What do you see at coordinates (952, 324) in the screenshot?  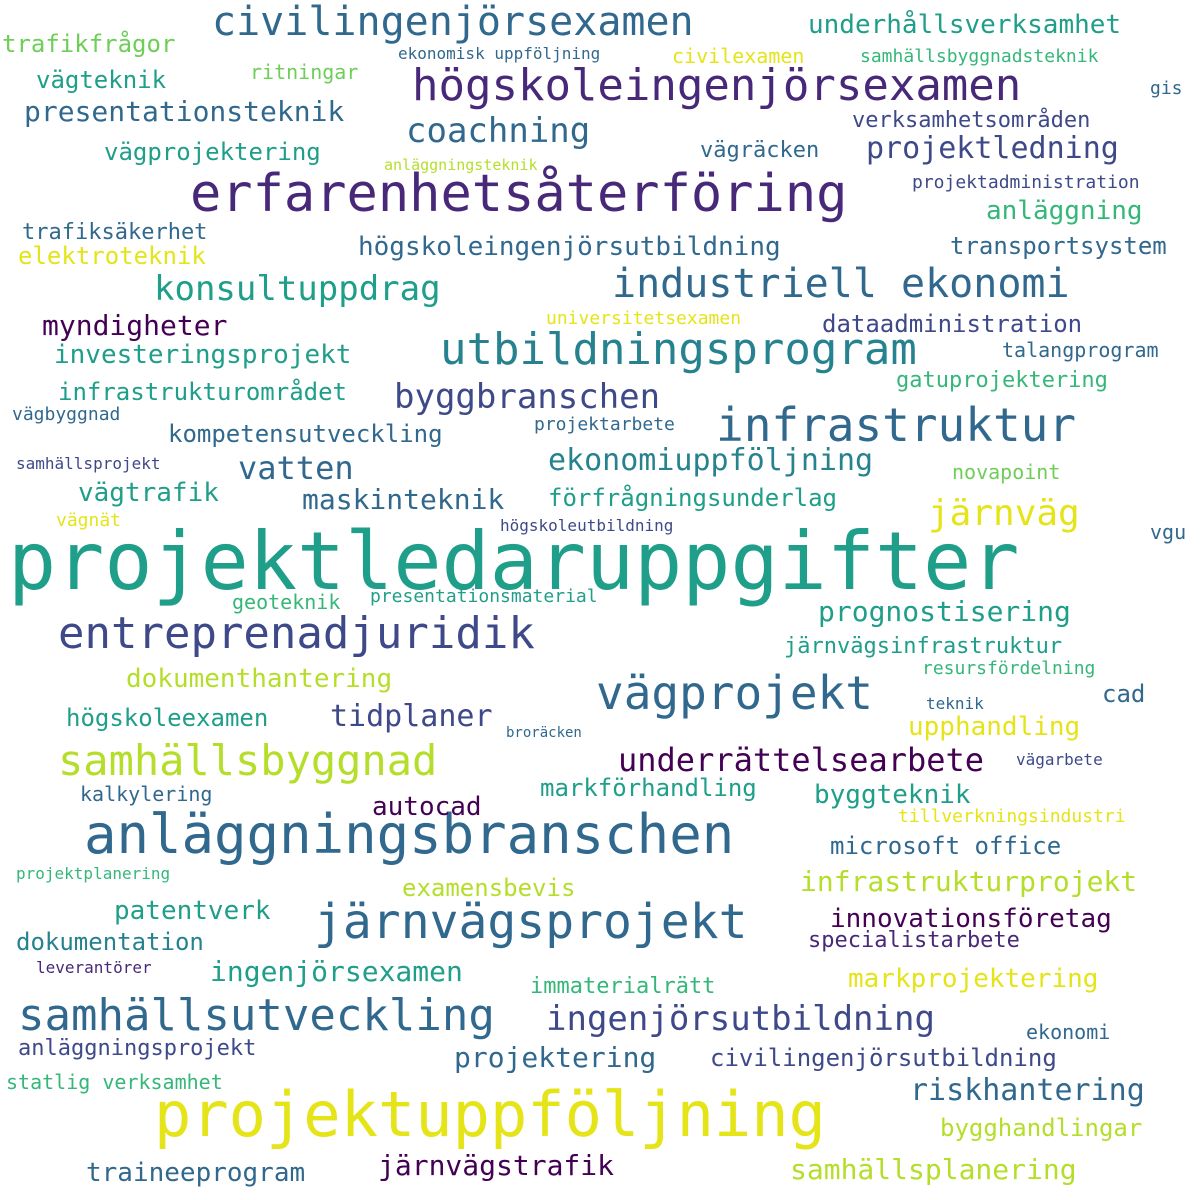 I see `cloud-word: dataadministration` at bounding box center [952, 324].